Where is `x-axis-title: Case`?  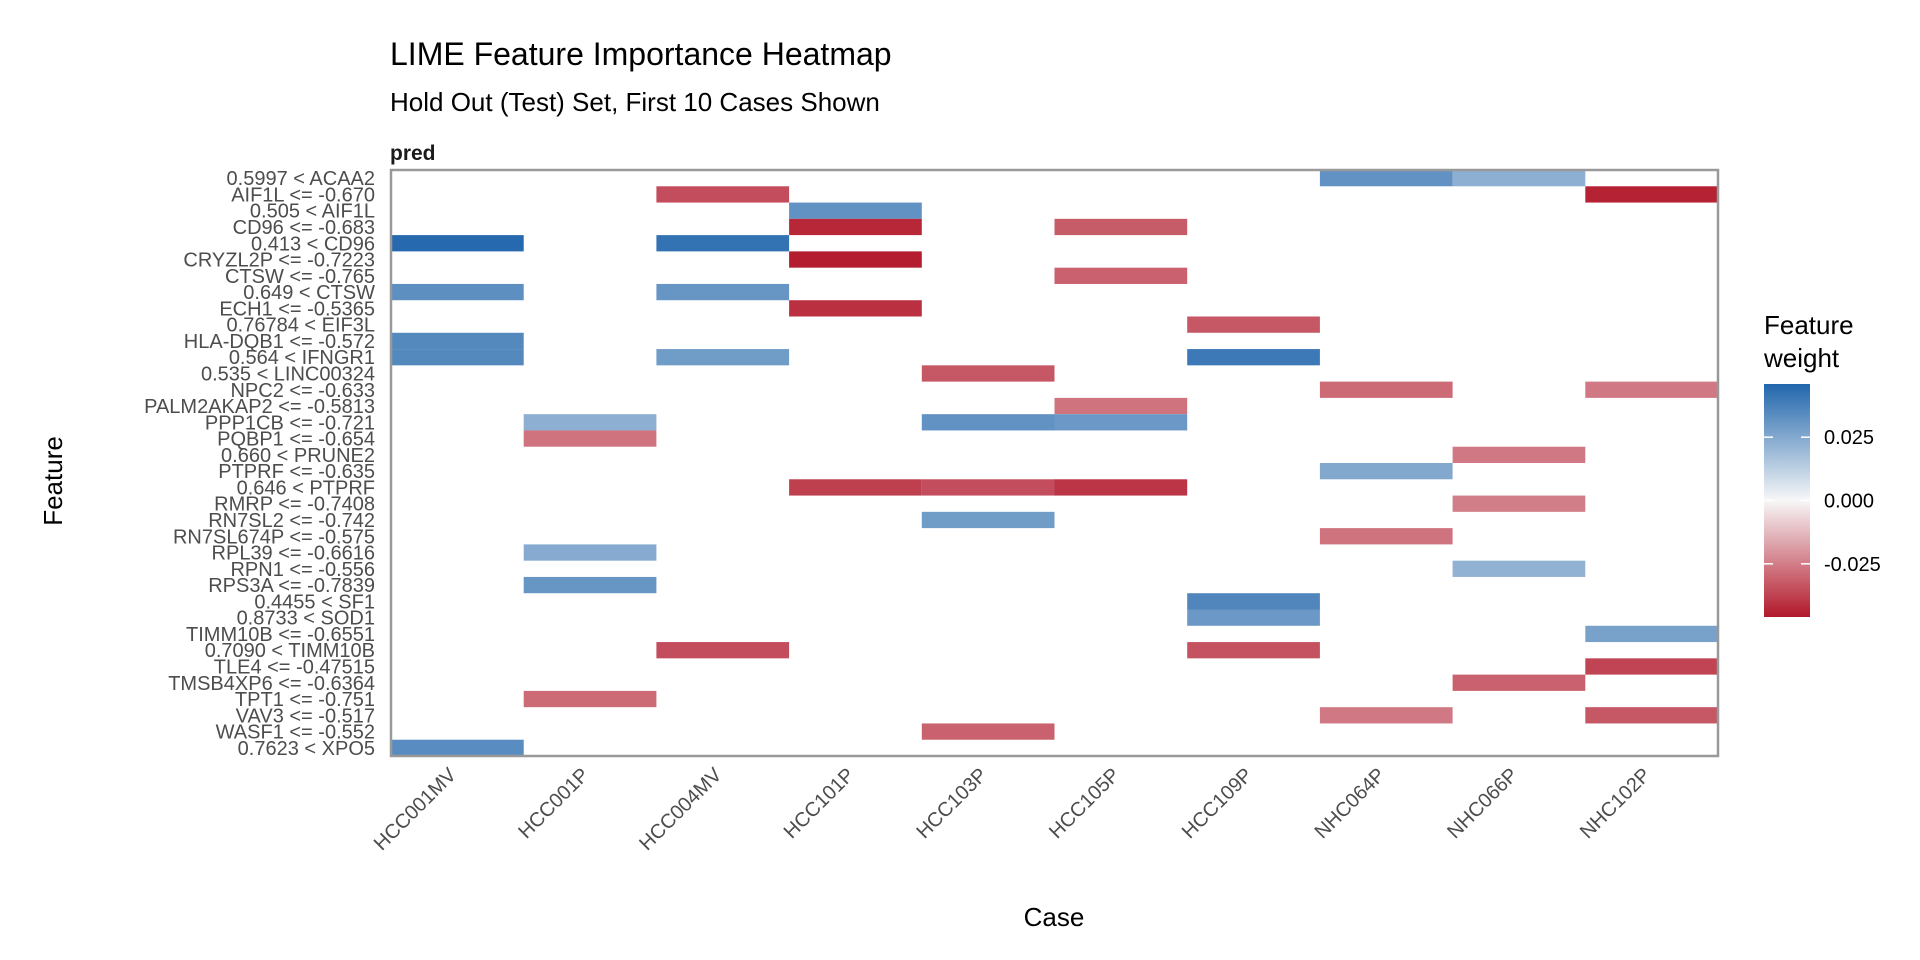
x-axis-title: Case is located at coordinates (1054, 917).